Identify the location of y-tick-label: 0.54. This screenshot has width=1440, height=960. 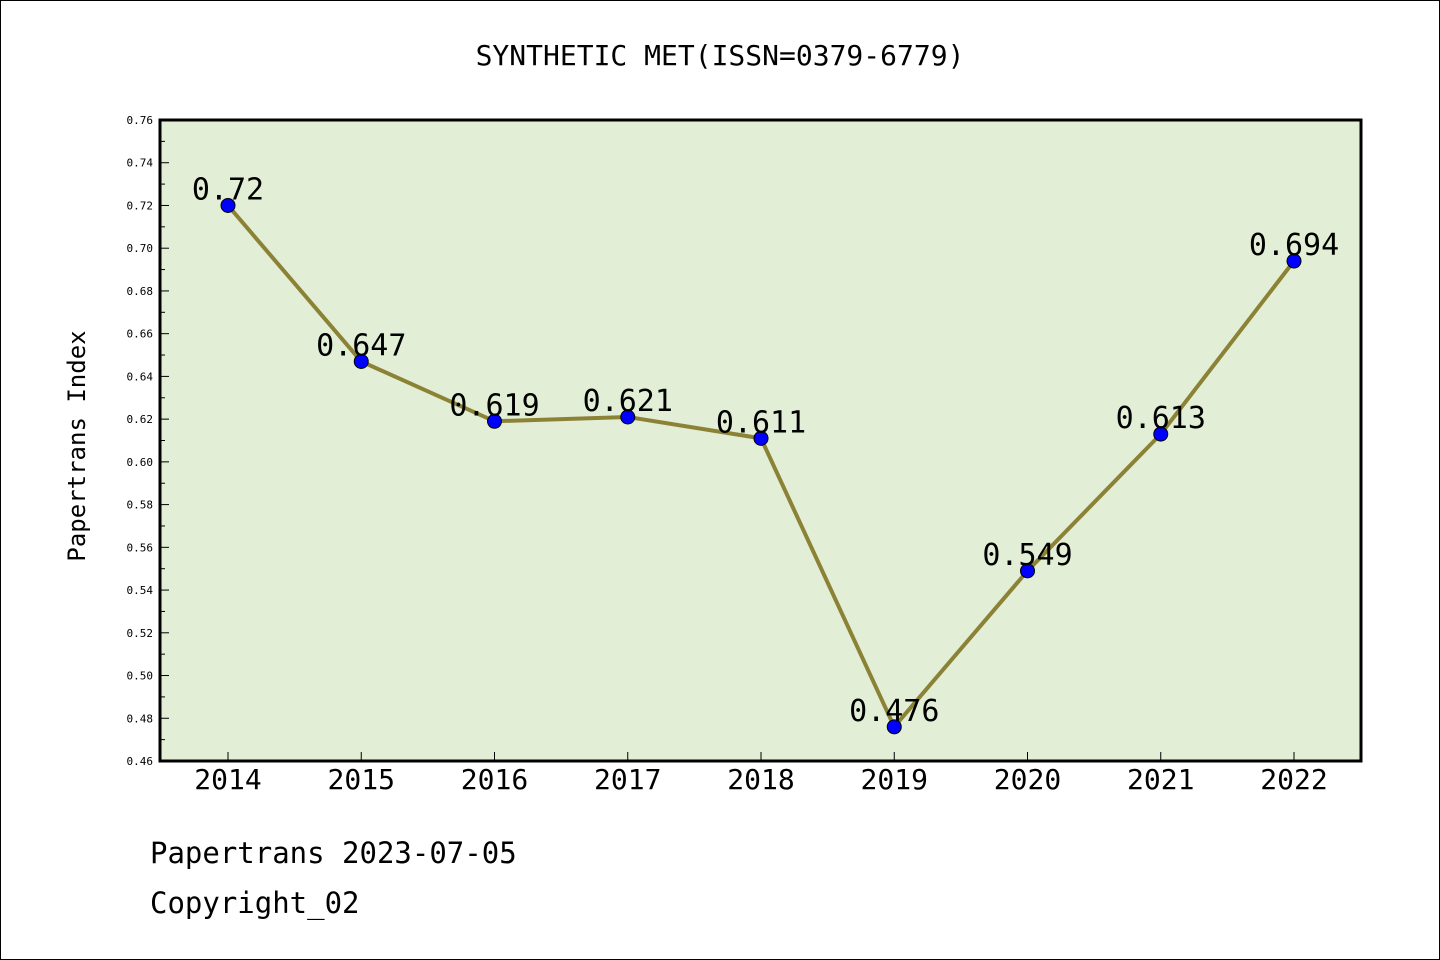
(140, 590).